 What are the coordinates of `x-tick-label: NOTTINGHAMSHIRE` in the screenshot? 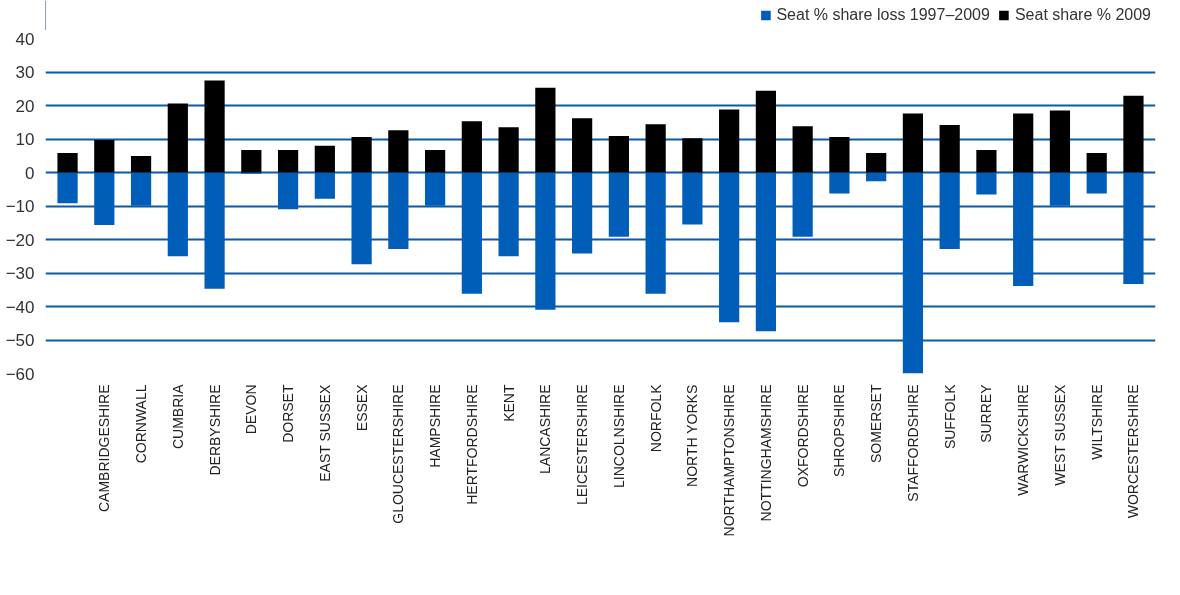 It's located at (765, 453).